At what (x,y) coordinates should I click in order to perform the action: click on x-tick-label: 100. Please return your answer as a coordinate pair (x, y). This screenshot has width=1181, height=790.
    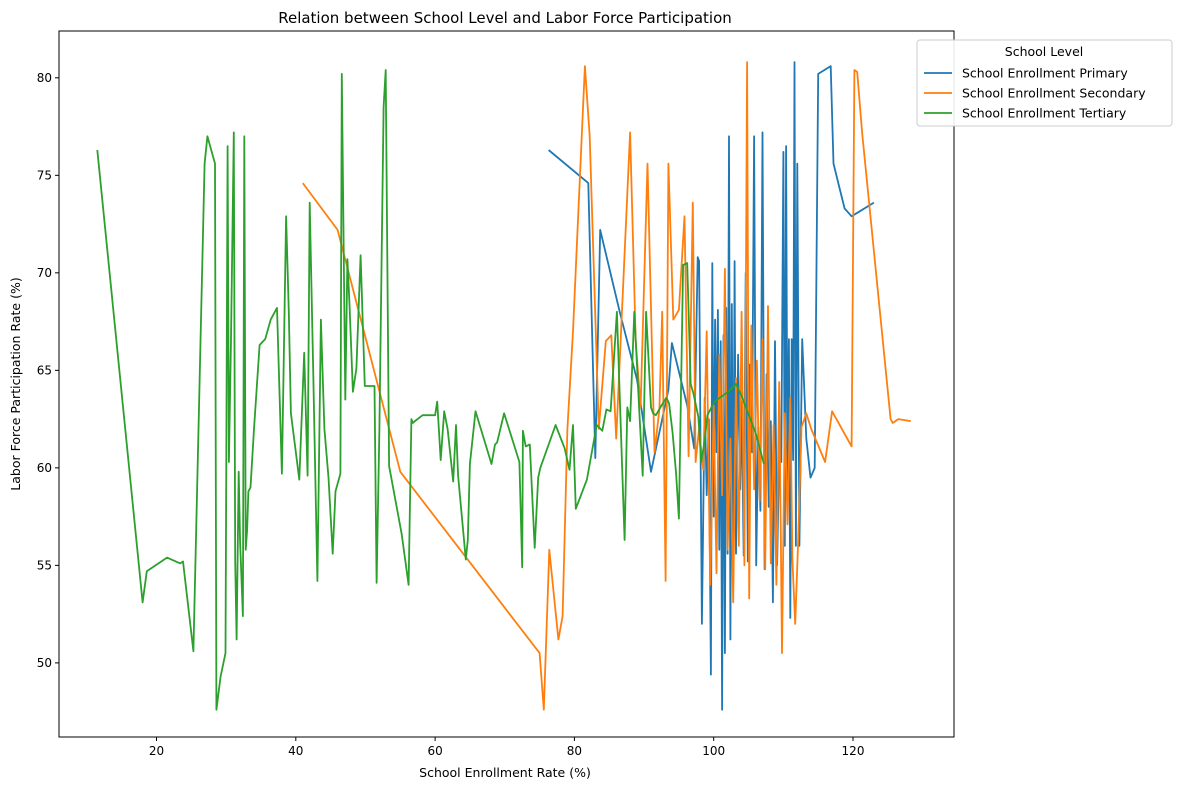
    Looking at the image, I should click on (713, 751).